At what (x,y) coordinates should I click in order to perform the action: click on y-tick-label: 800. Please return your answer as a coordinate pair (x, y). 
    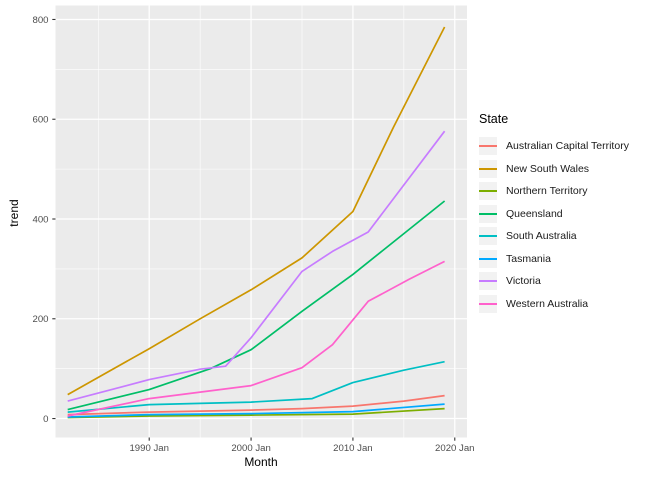
    Looking at the image, I should click on (40, 20).